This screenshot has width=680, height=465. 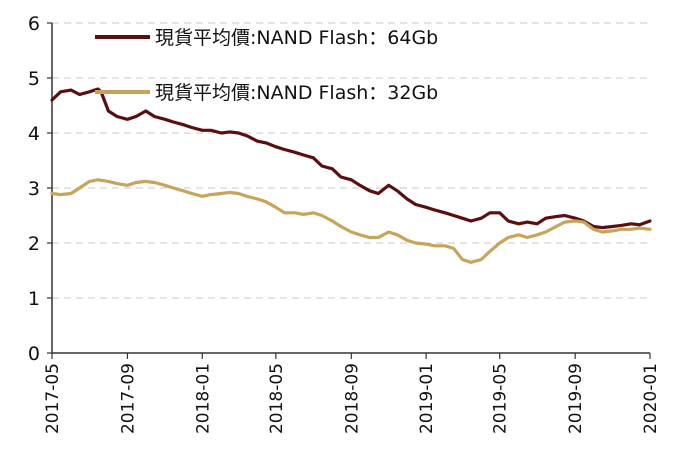 What do you see at coordinates (427, 398) in the screenshot?
I see `x-tick-label-2019-01: 2019-01` at bounding box center [427, 398].